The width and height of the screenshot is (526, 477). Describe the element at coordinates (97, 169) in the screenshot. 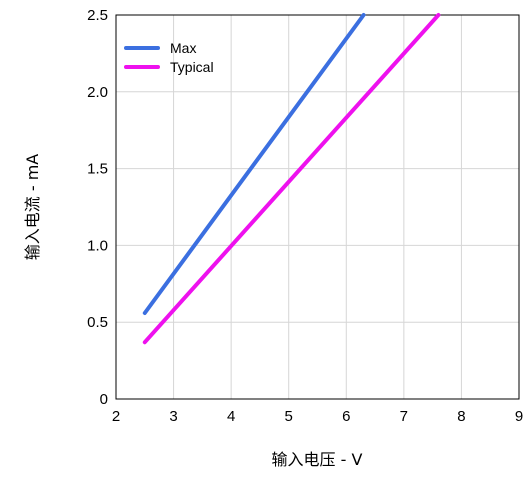

I see `y-tick-label: 1.5` at that location.